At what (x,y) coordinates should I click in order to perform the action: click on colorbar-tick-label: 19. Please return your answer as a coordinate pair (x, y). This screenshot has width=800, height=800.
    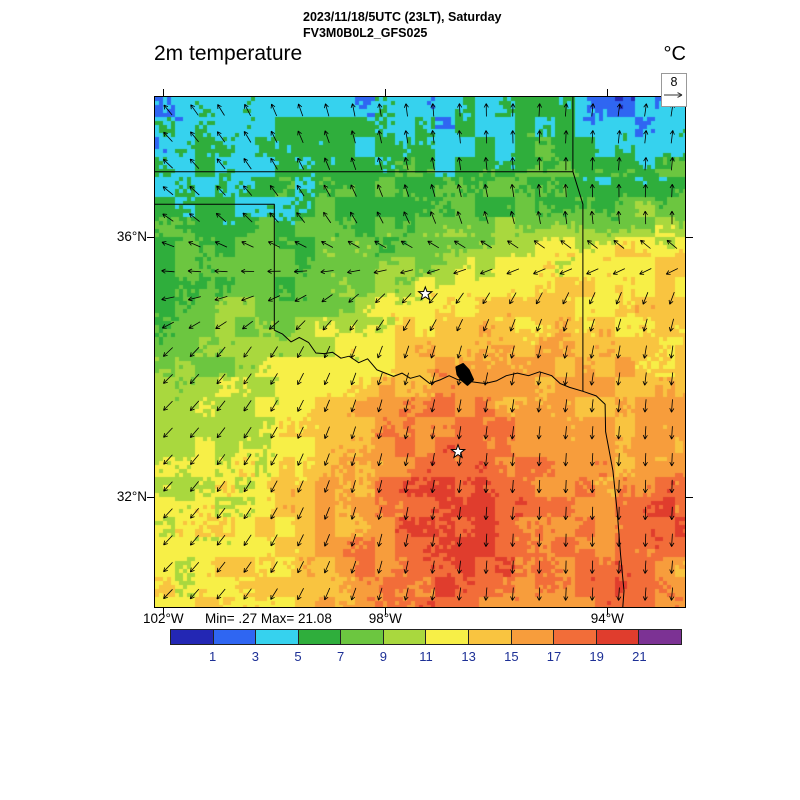
    Looking at the image, I should click on (596, 656).